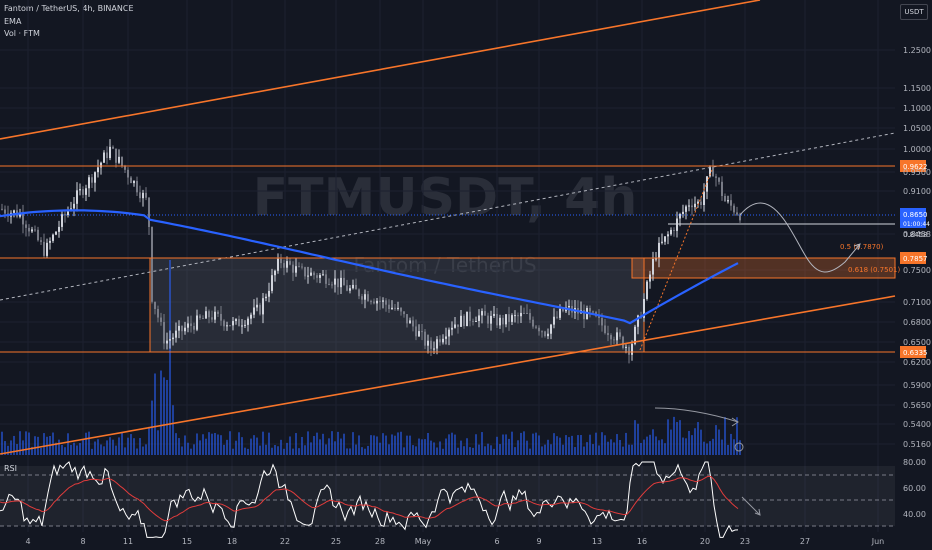 The image size is (932, 550). I want to click on alert-icon, so click(739, 447).